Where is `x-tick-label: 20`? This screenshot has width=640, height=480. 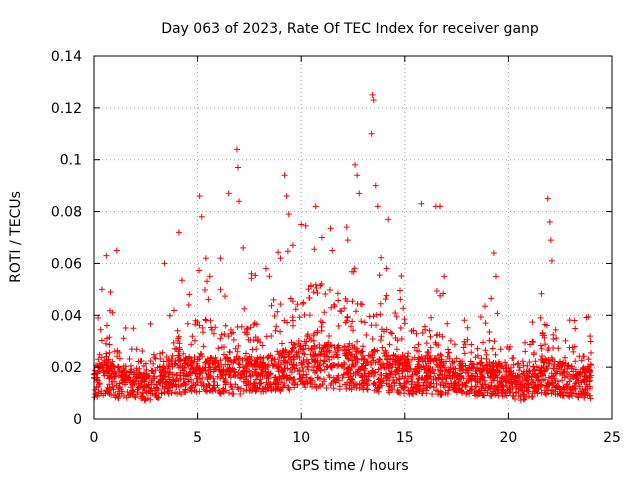 x-tick-label: 20 is located at coordinates (508, 438).